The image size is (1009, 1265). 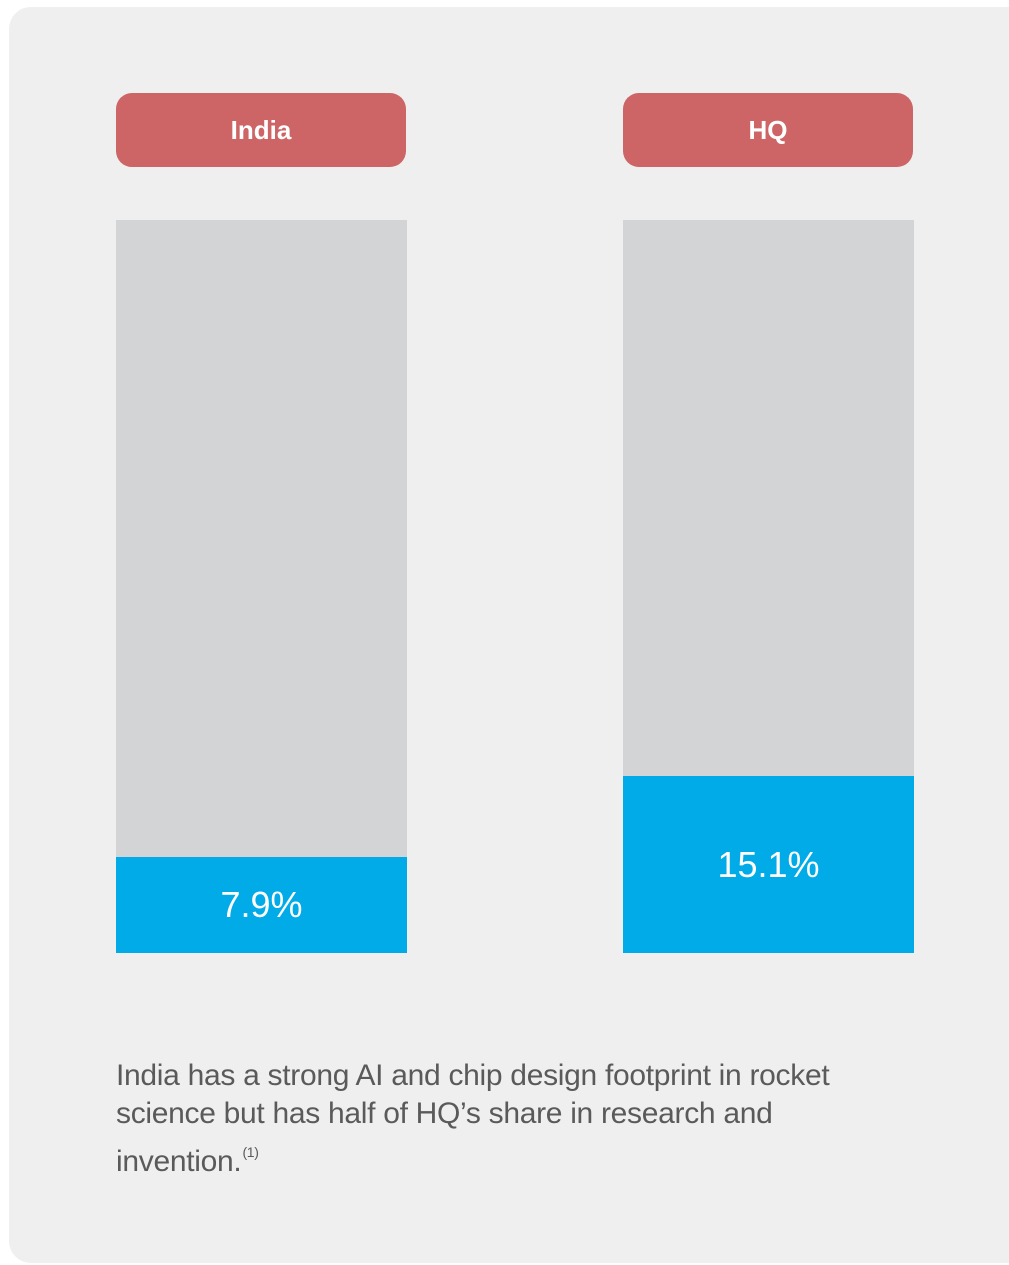 I want to click on category-header-hq: HQ, so click(x=768, y=130).